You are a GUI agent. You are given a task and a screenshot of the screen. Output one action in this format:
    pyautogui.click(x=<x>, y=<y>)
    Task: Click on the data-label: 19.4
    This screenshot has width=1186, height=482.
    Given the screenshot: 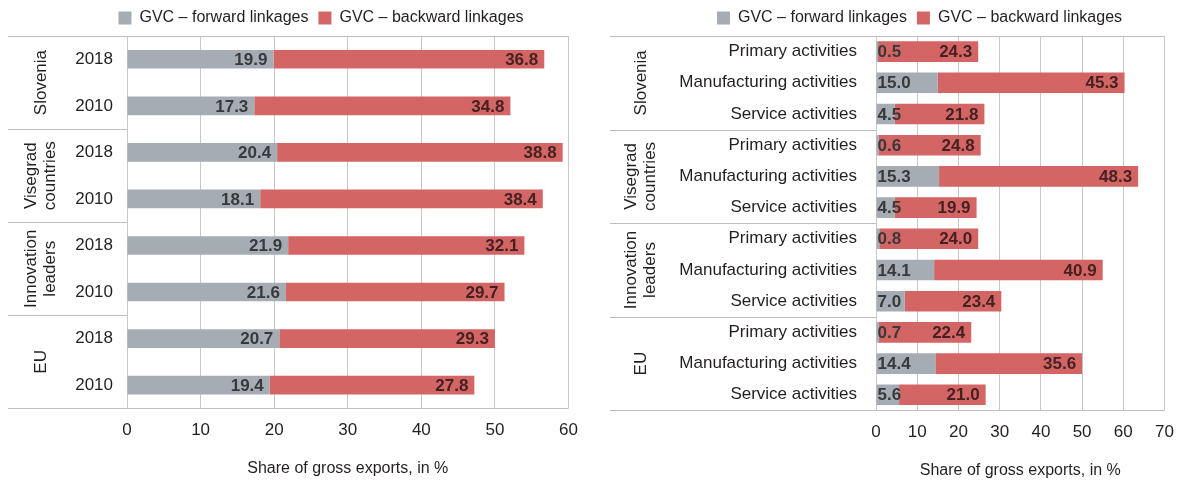 What is the action you would take?
    pyautogui.click(x=247, y=385)
    